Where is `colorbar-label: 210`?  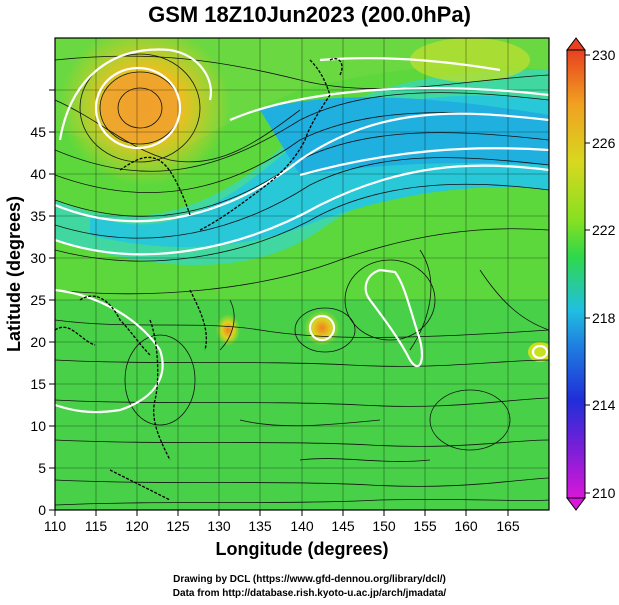 colorbar-label: 210 is located at coordinates (604, 493).